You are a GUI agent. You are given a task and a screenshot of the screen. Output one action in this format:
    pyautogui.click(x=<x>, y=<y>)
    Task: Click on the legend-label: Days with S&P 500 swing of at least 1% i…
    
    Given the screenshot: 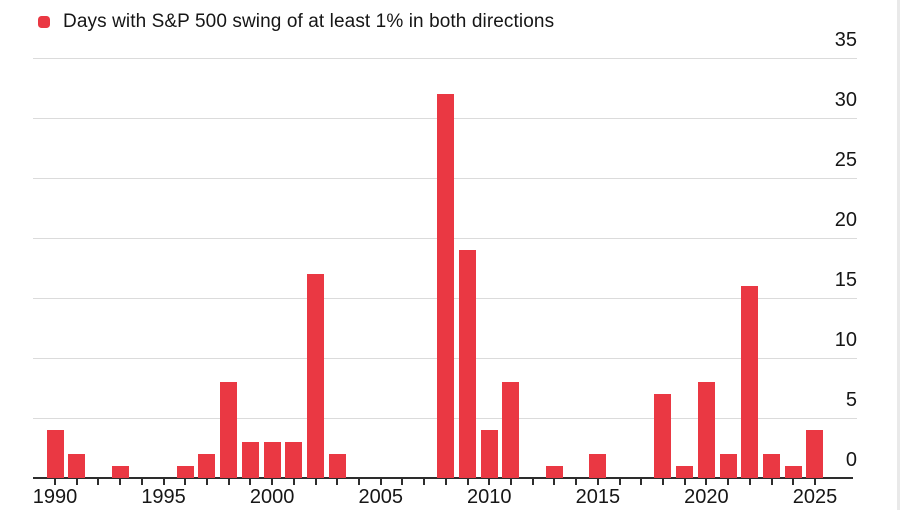 What is the action you would take?
    pyautogui.click(x=309, y=21)
    